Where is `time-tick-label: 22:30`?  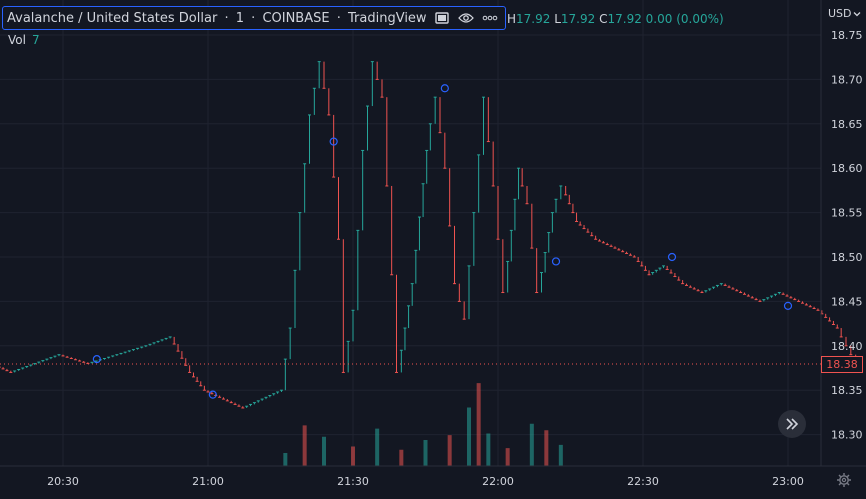 time-tick-label: 22:30 is located at coordinates (643, 481).